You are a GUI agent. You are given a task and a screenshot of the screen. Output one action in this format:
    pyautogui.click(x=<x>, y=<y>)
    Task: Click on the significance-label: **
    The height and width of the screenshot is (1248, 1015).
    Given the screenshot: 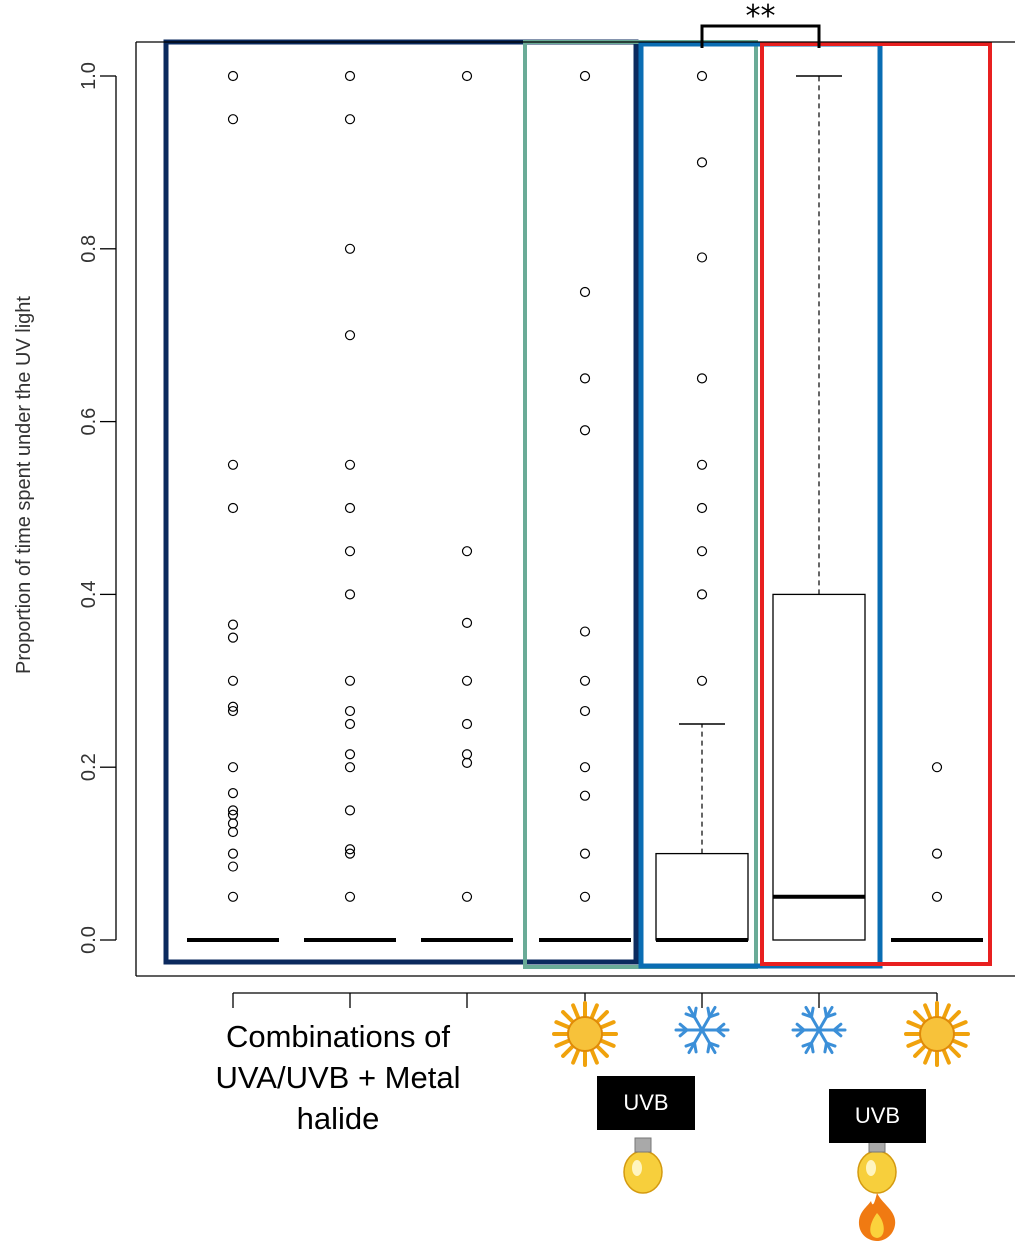 What is the action you would take?
    pyautogui.click(x=761, y=17)
    